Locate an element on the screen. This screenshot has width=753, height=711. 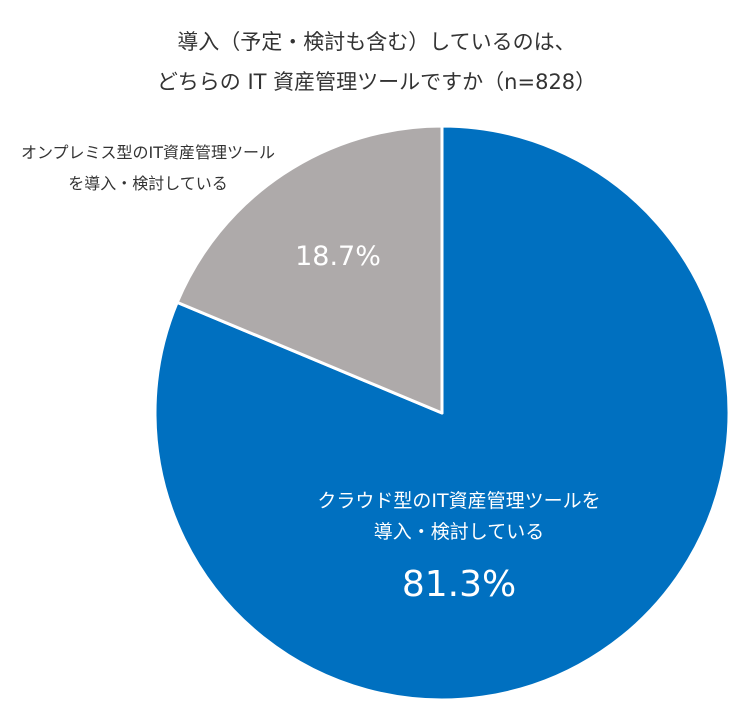
pie-value-cloud: 81.3% is located at coordinates (459, 584).